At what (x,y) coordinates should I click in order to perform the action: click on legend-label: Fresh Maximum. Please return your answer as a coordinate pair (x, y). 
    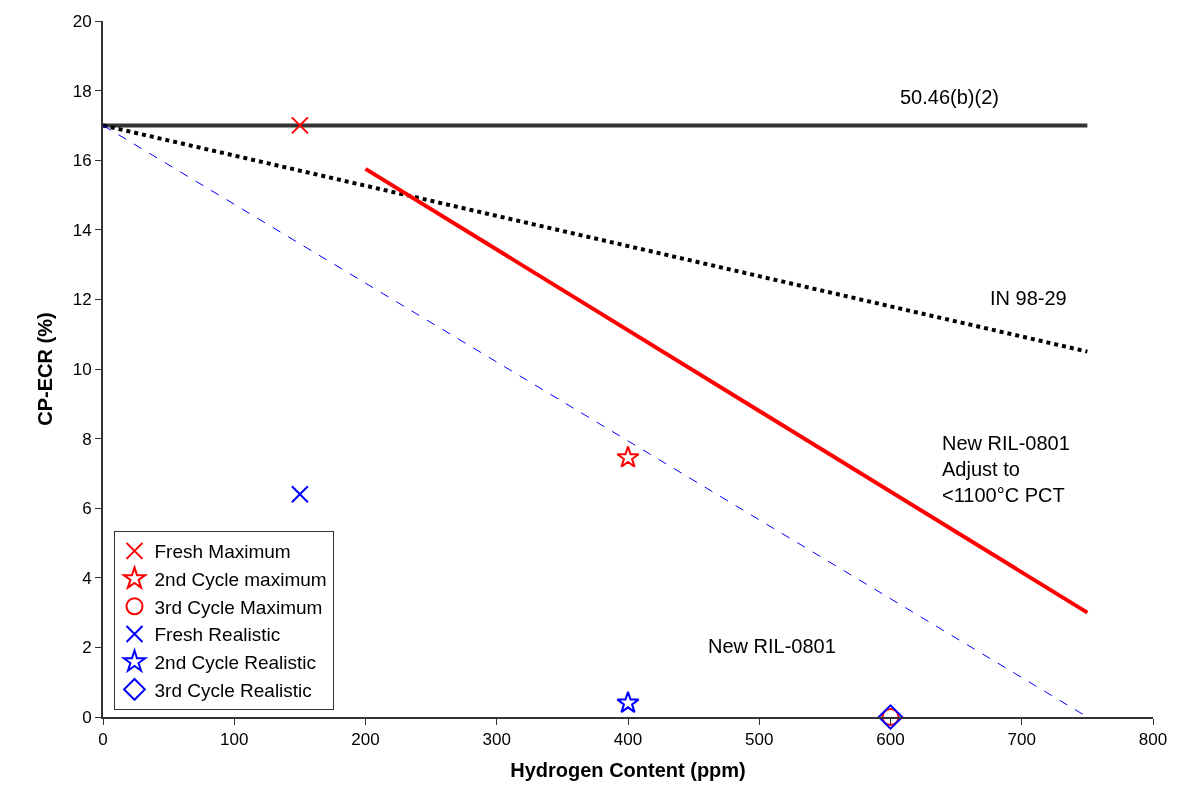
    Looking at the image, I should click on (222, 552).